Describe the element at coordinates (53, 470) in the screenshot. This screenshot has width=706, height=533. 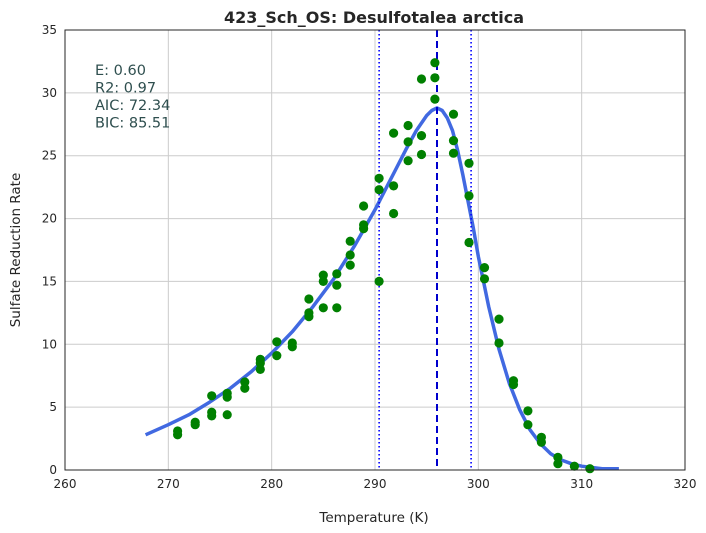
I see `y-tick-label: 0` at that location.